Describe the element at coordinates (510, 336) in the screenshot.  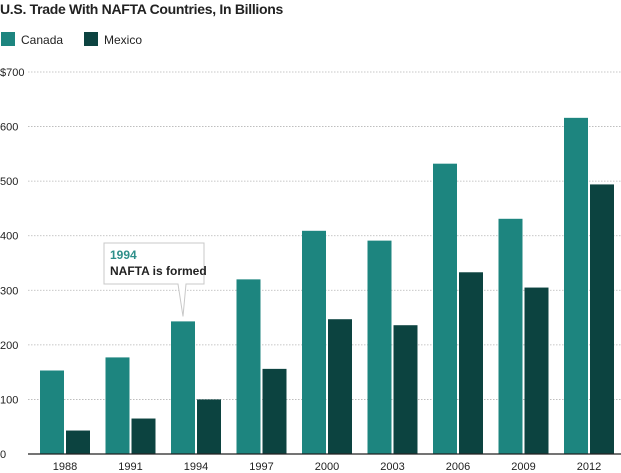
I see `bar-canada-2009` at that location.